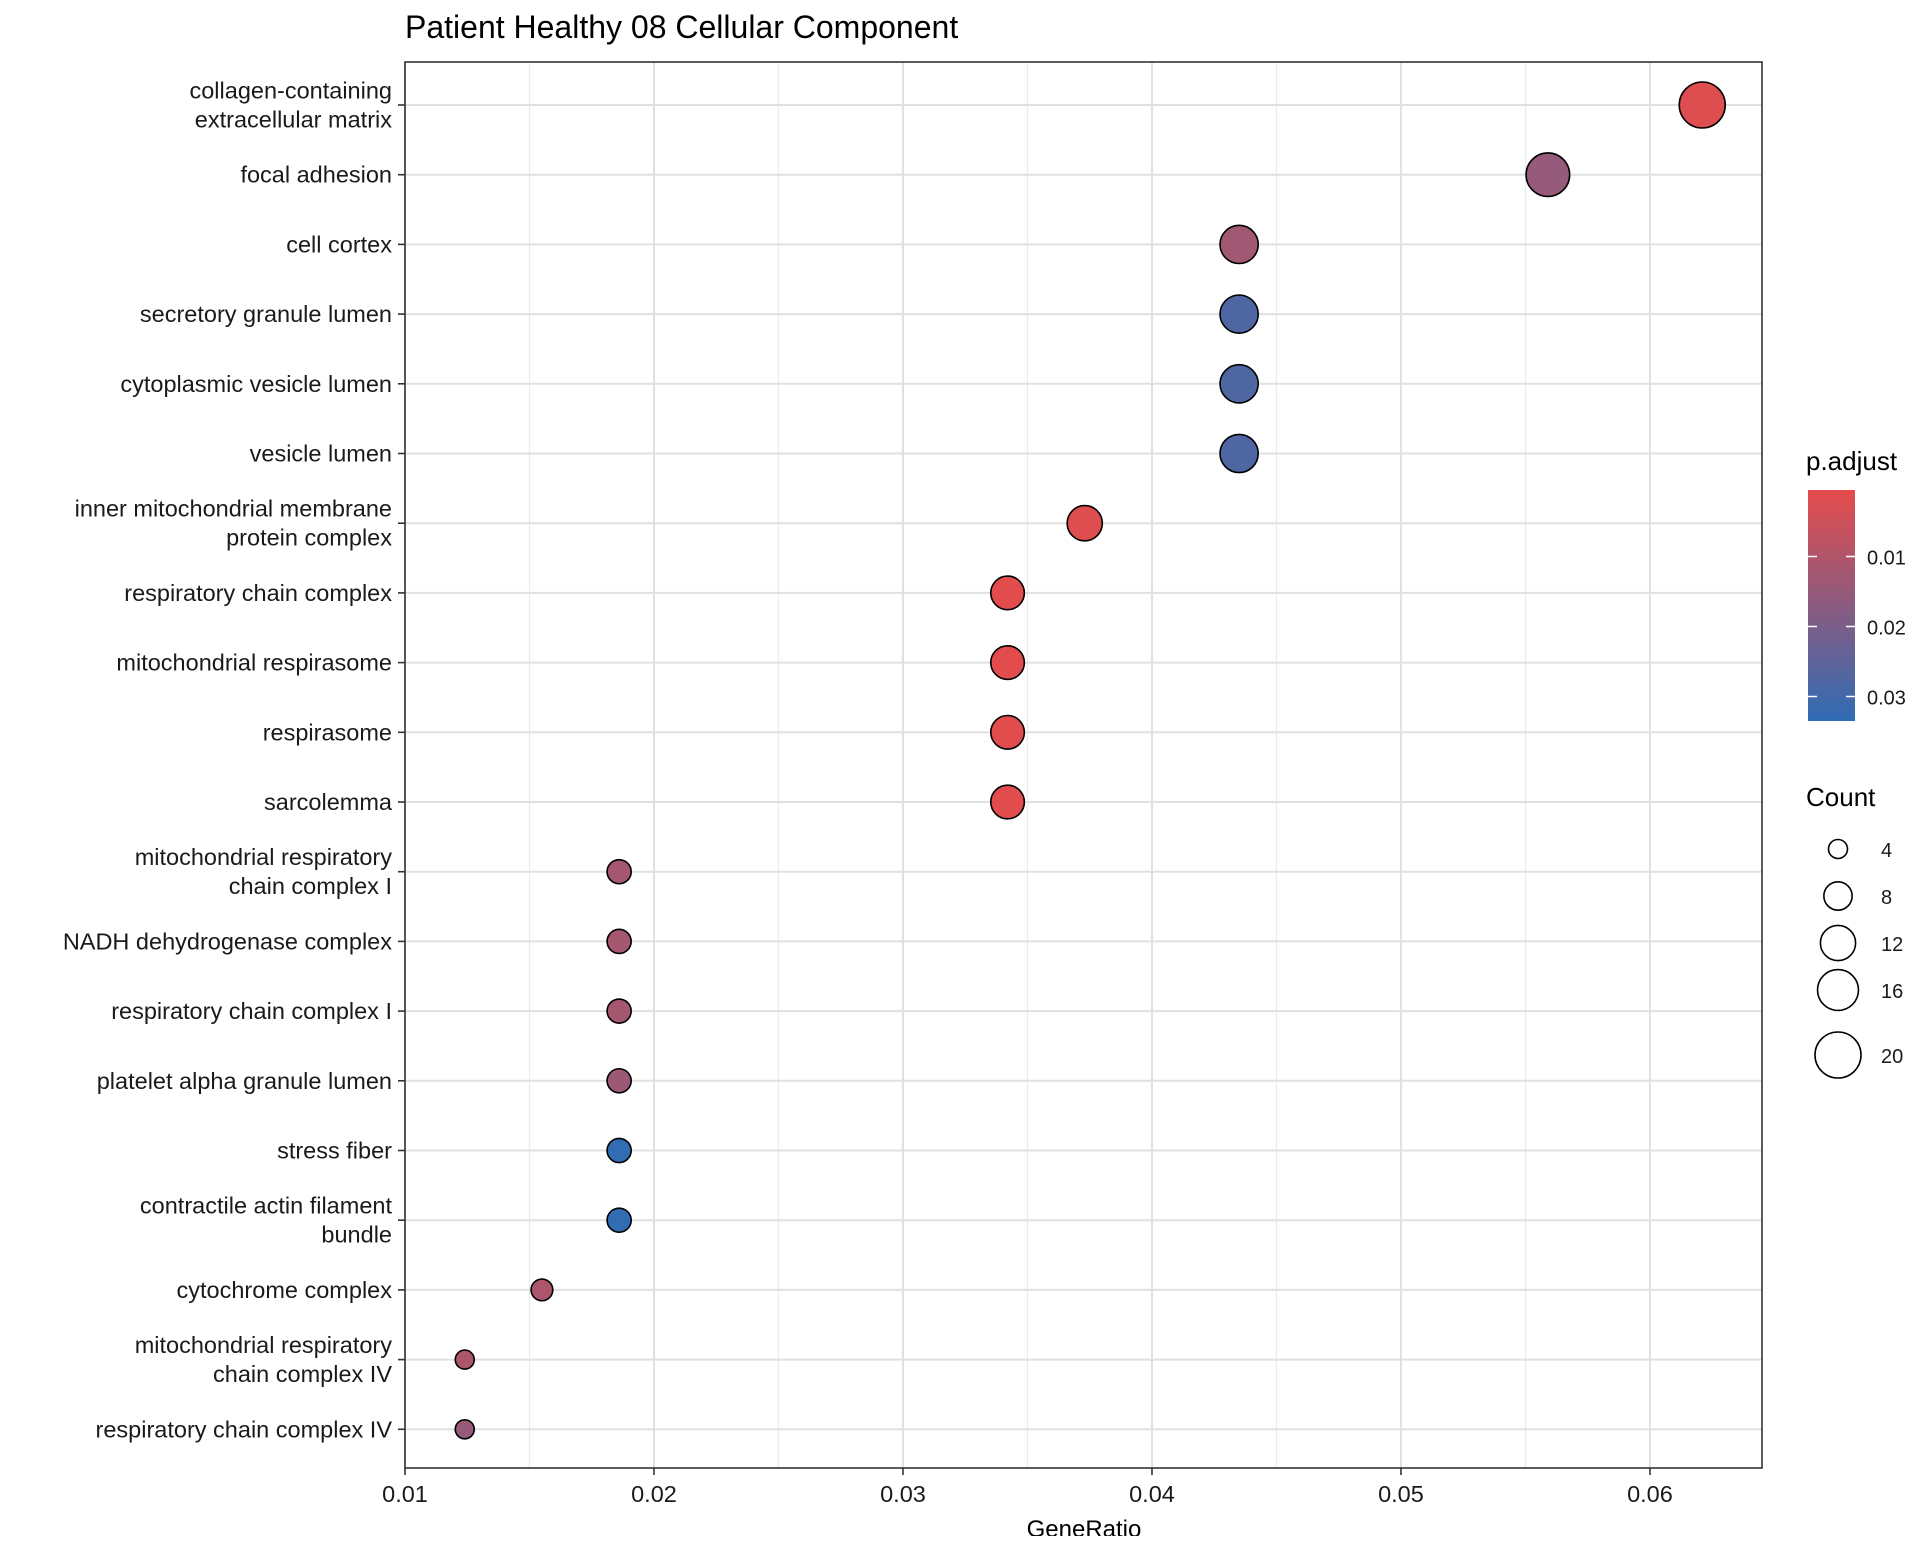 The height and width of the screenshot is (1541, 1920). What do you see at coordinates (1852, 461) in the screenshot?
I see `color-legend-title: p.adjust` at bounding box center [1852, 461].